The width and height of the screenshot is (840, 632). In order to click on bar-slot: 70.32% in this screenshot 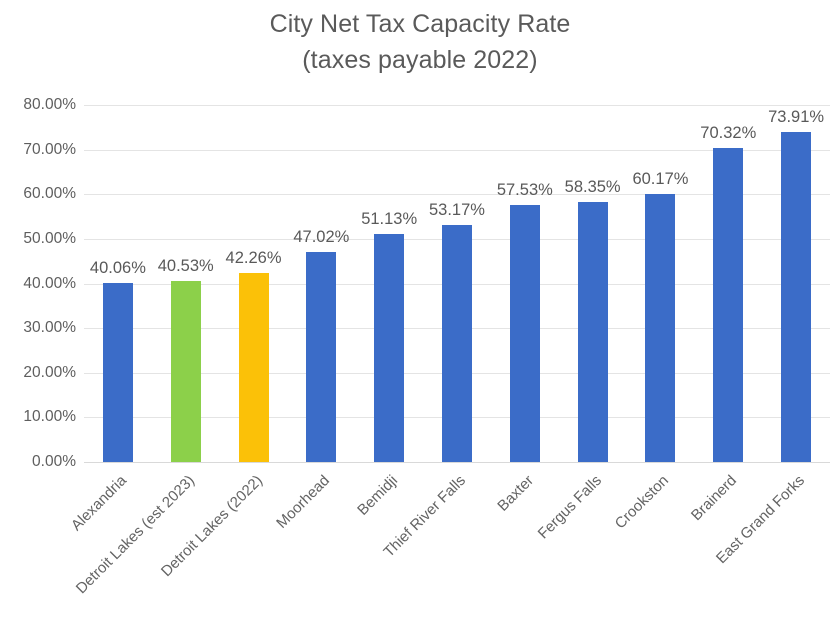, I will do `click(728, 283)`.